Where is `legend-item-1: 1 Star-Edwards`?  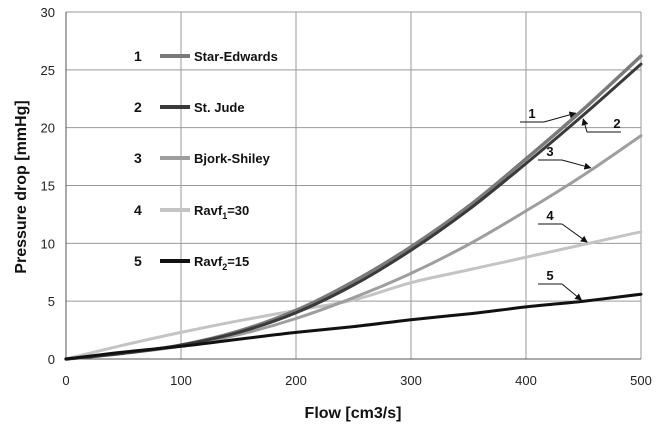
legend-item-1: 1 Star-Edwards is located at coordinates (206, 56).